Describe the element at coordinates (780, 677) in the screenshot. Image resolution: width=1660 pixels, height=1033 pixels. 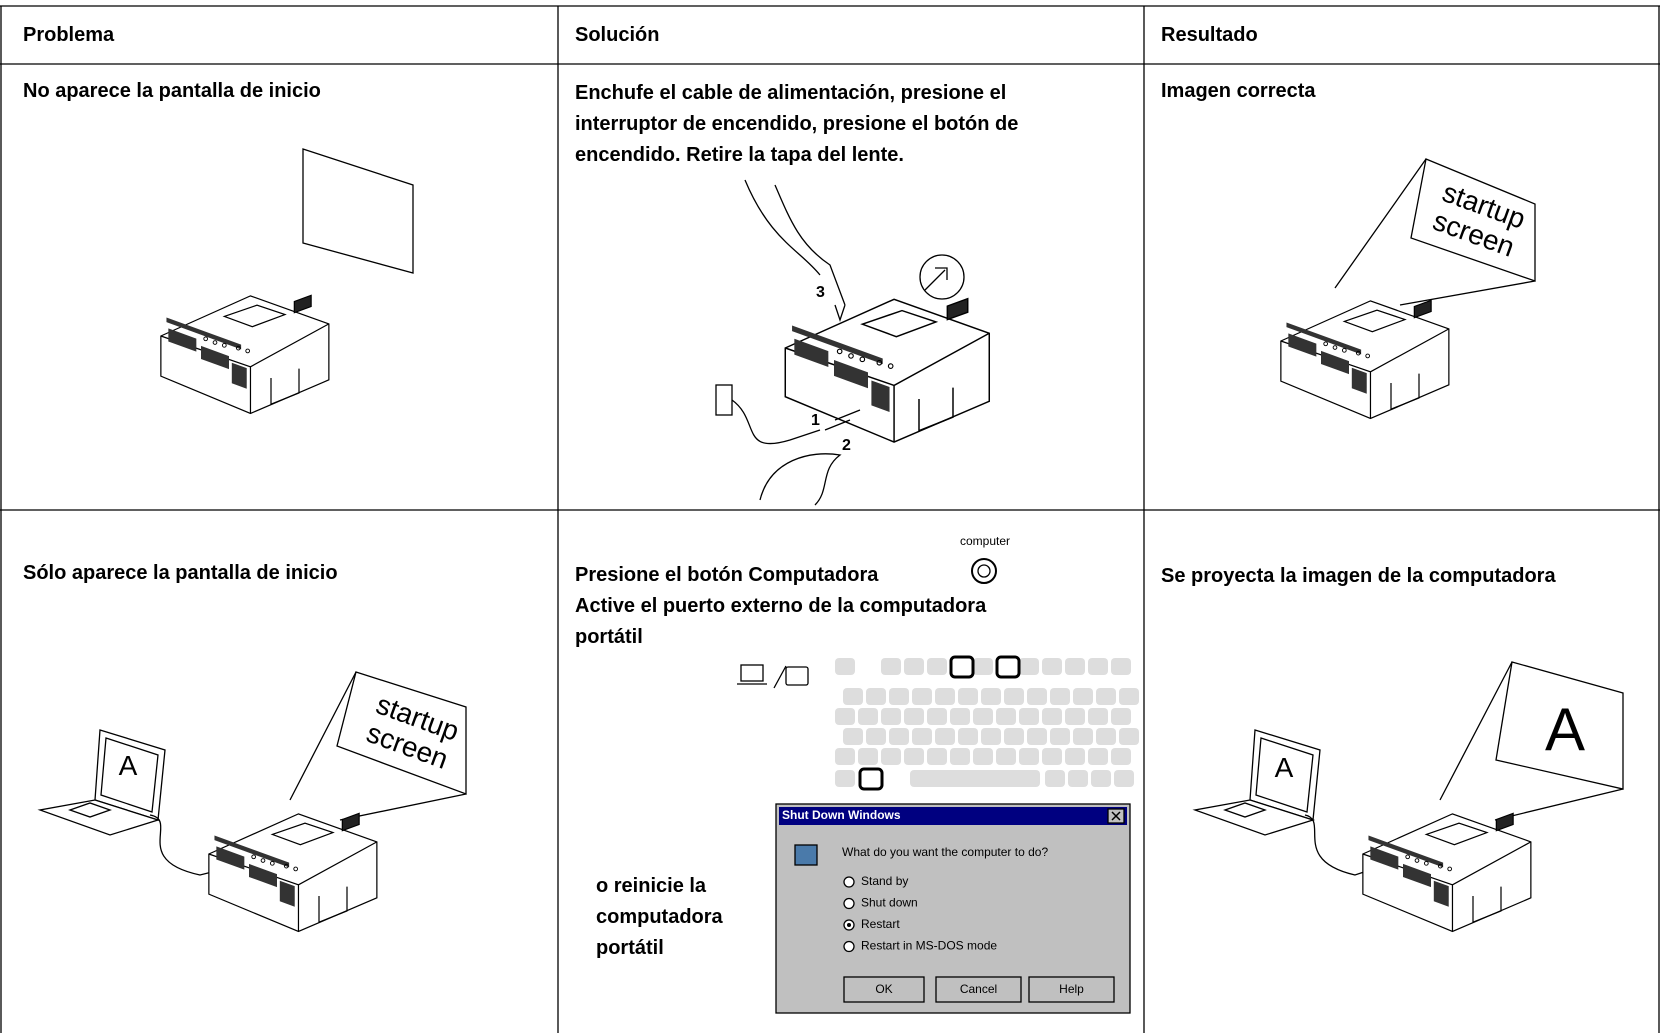
I see `slash` at that location.